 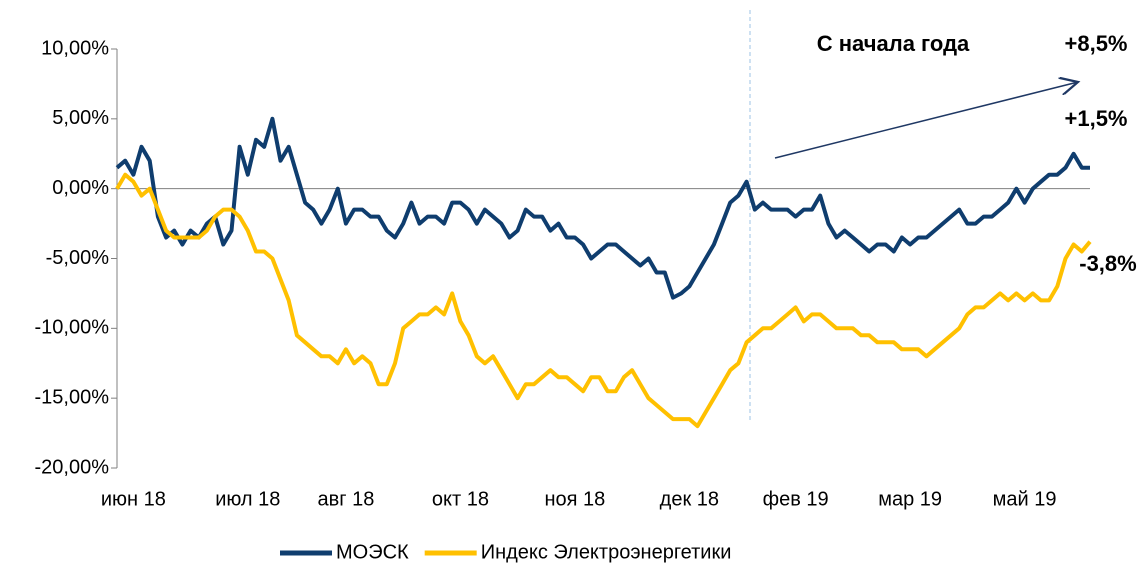 I want to click on x-tick-label: ноя 18, so click(x=574, y=499).